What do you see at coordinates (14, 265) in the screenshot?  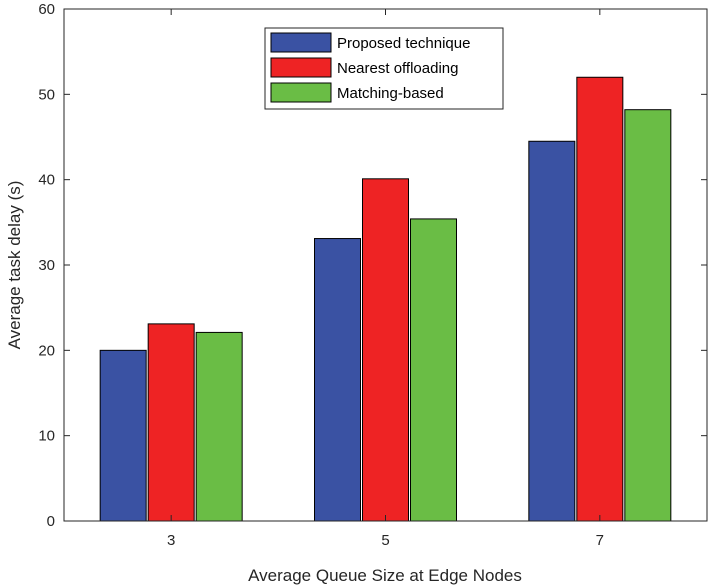 I see `y-axis-label: Average task delay (s)` at bounding box center [14, 265].